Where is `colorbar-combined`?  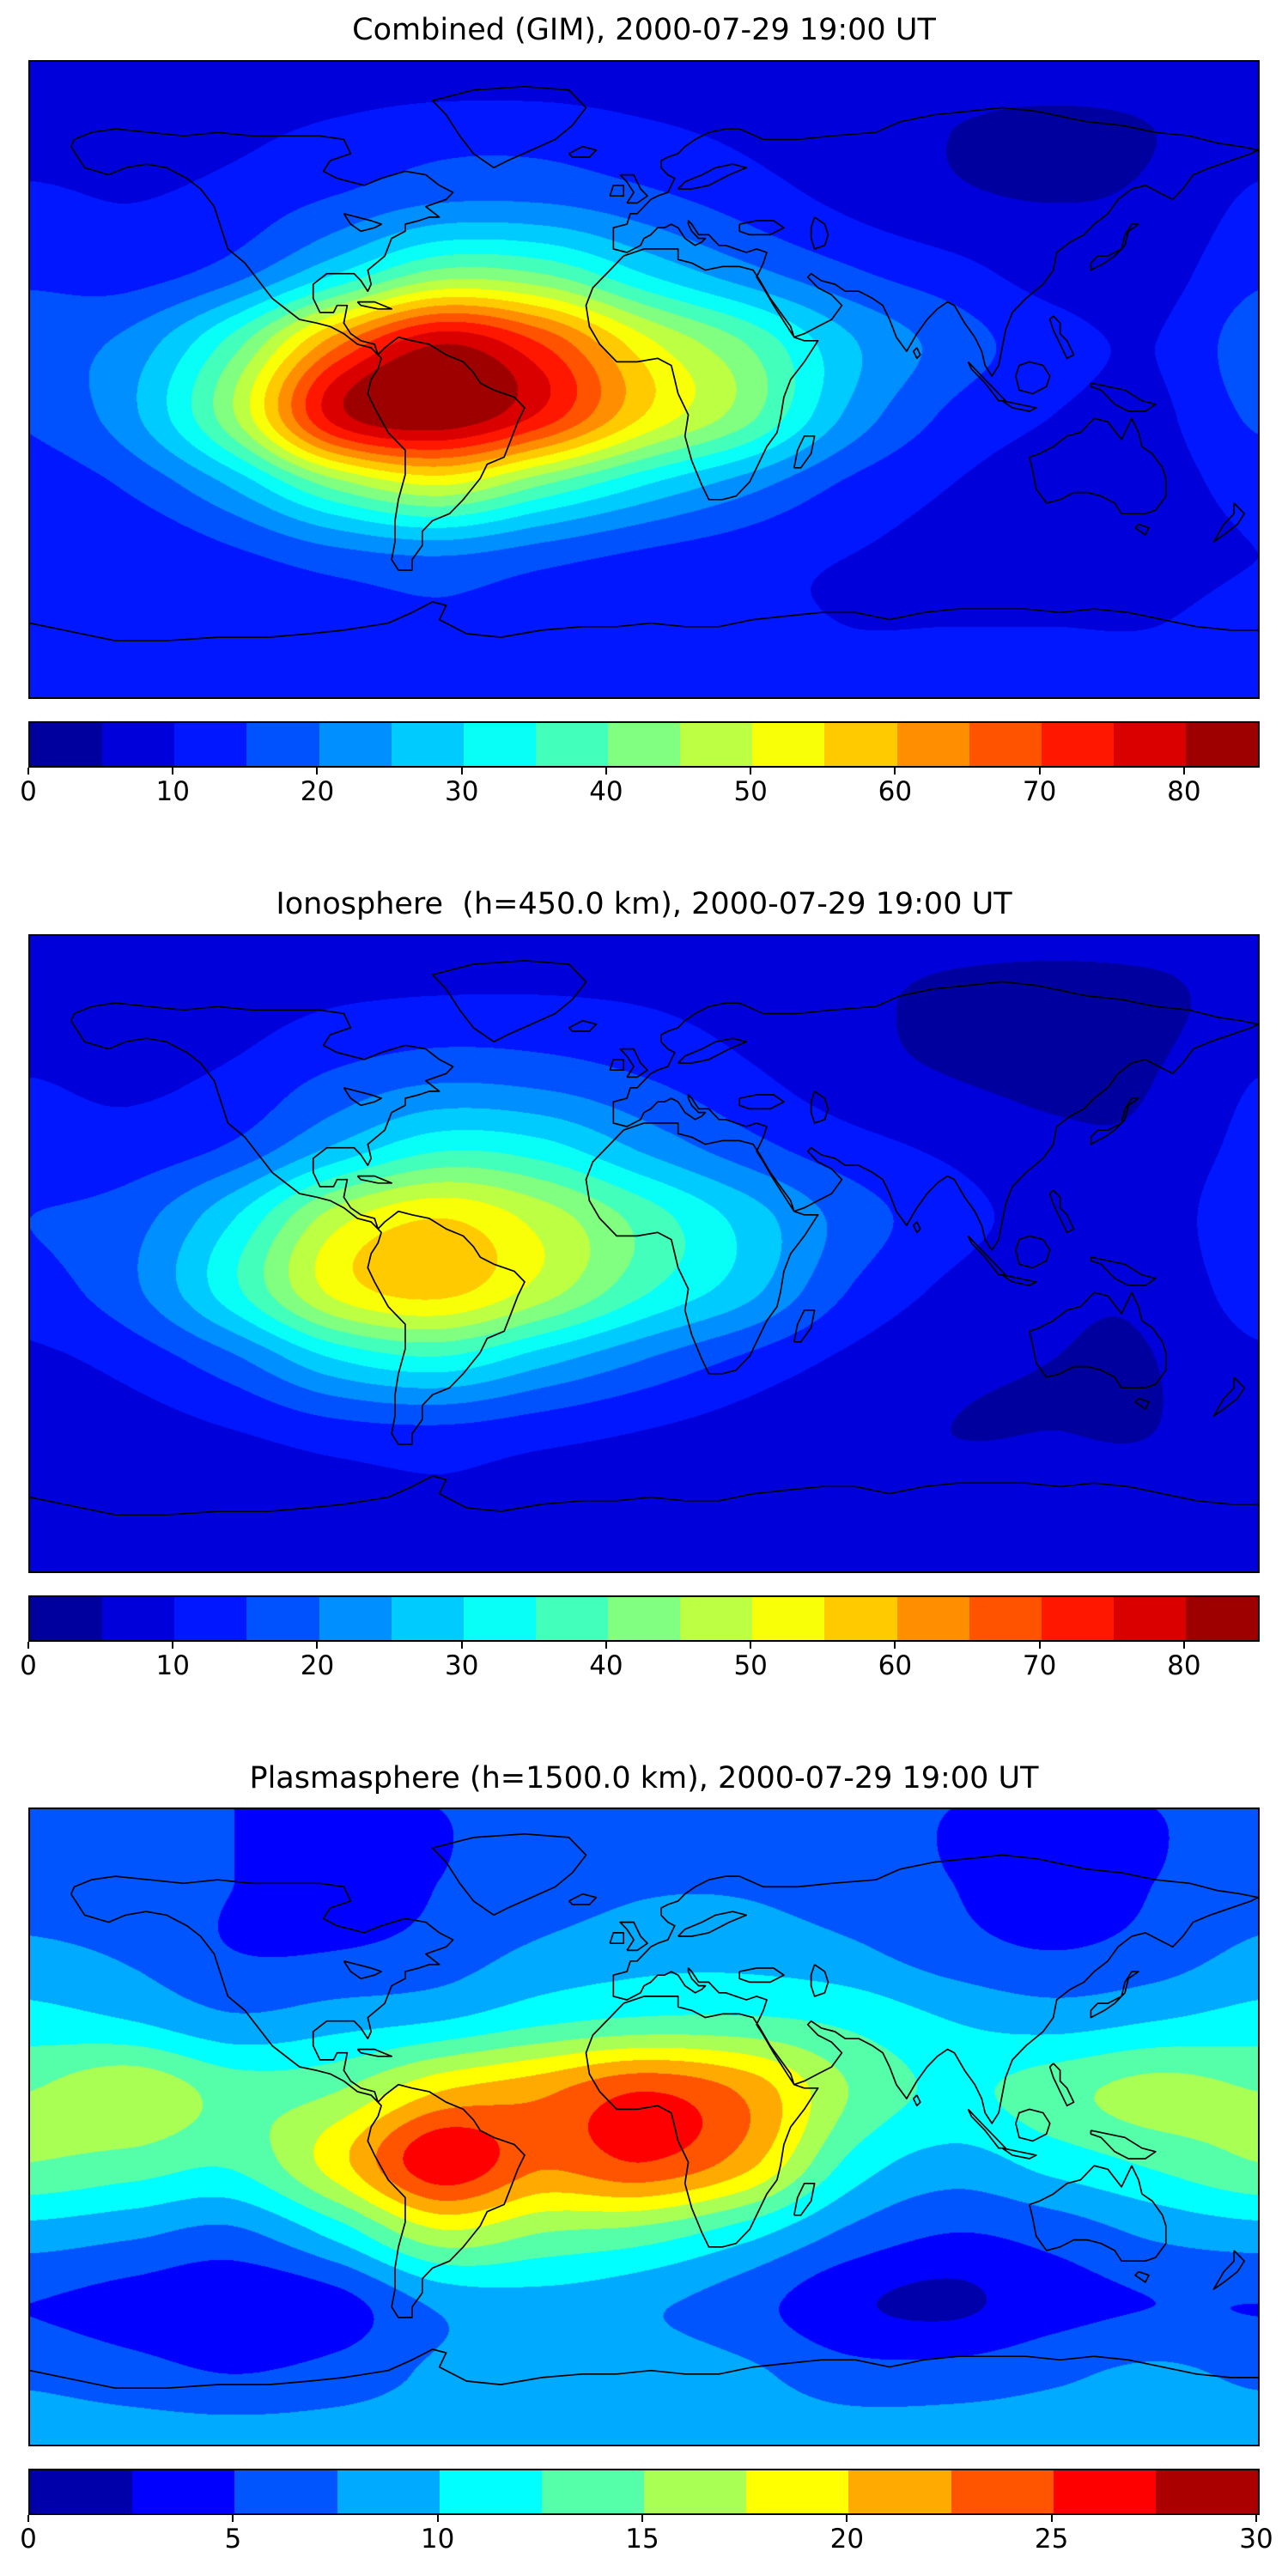 colorbar-combined is located at coordinates (644, 744).